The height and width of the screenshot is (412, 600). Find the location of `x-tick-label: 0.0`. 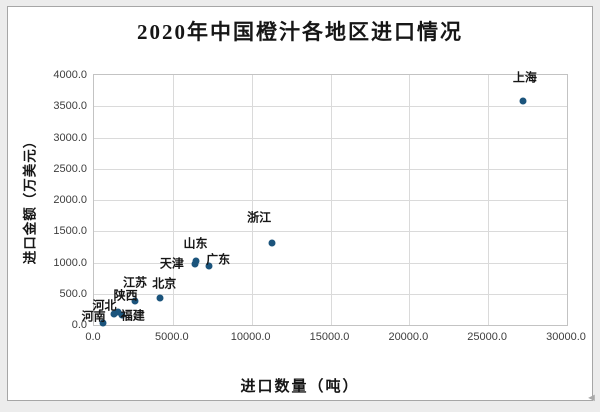

x-tick-label: 0.0 is located at coordinates (93, 337).